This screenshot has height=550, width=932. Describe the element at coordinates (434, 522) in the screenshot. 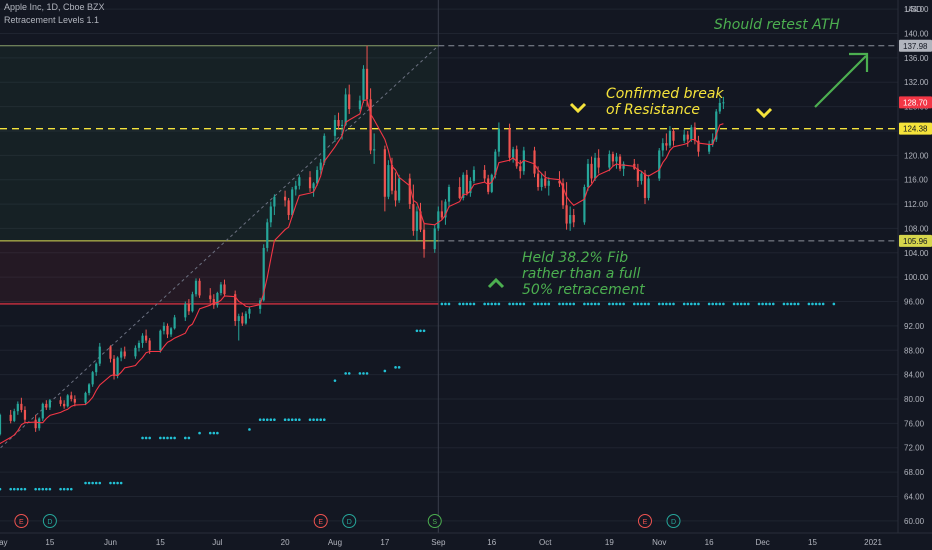

I see `event-letter: S` at that location.